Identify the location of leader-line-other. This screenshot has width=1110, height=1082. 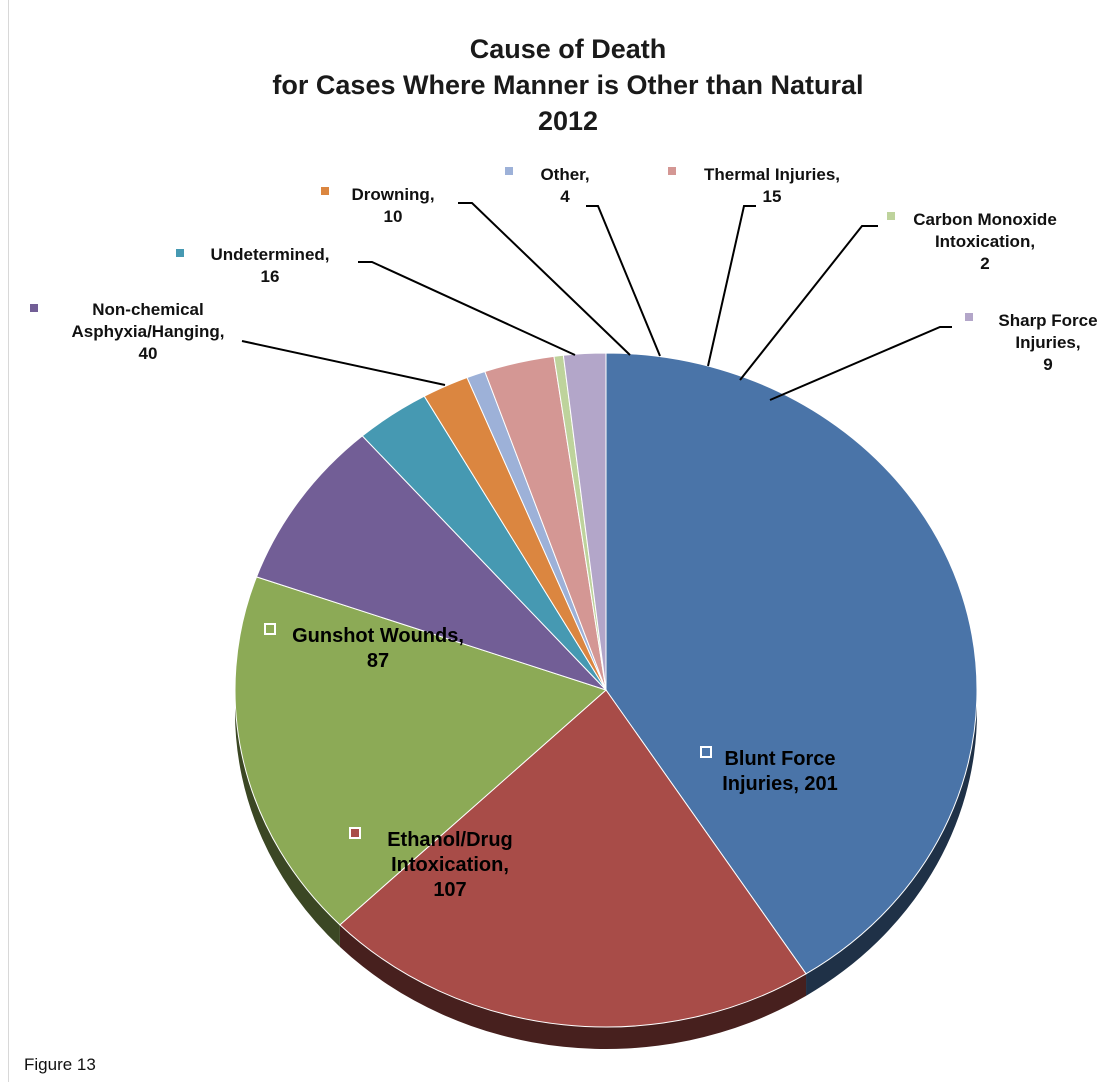
(623, 281).